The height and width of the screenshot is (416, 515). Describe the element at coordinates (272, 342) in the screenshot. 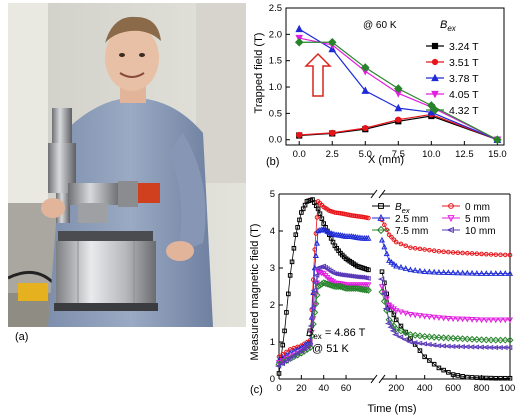

I see `chart-c-ytick-label: 1` at that location.